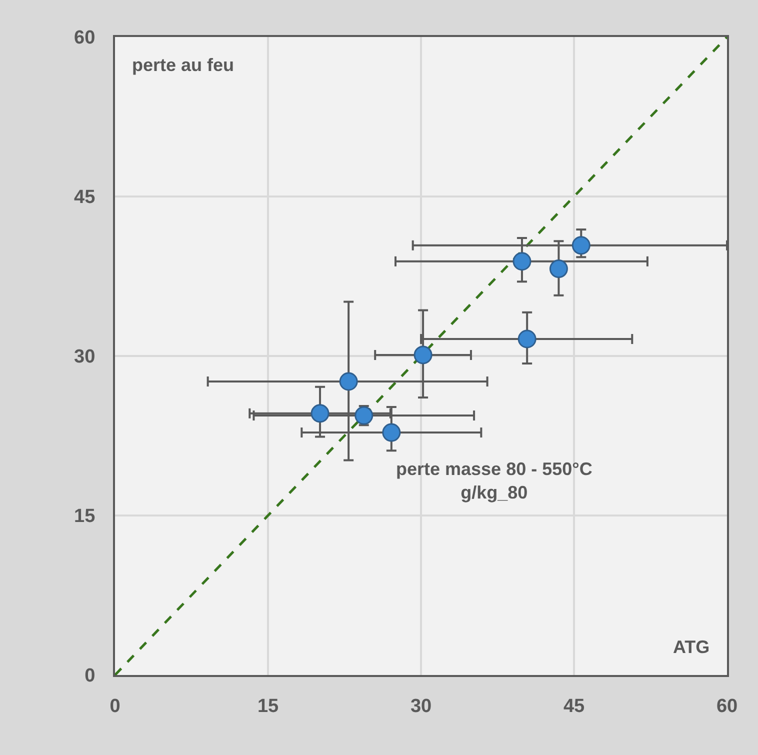  What do you see at coordinates (85, 517) in the screenshot?
I see `y-tick-label: 15` at bounding box center [85, 517].